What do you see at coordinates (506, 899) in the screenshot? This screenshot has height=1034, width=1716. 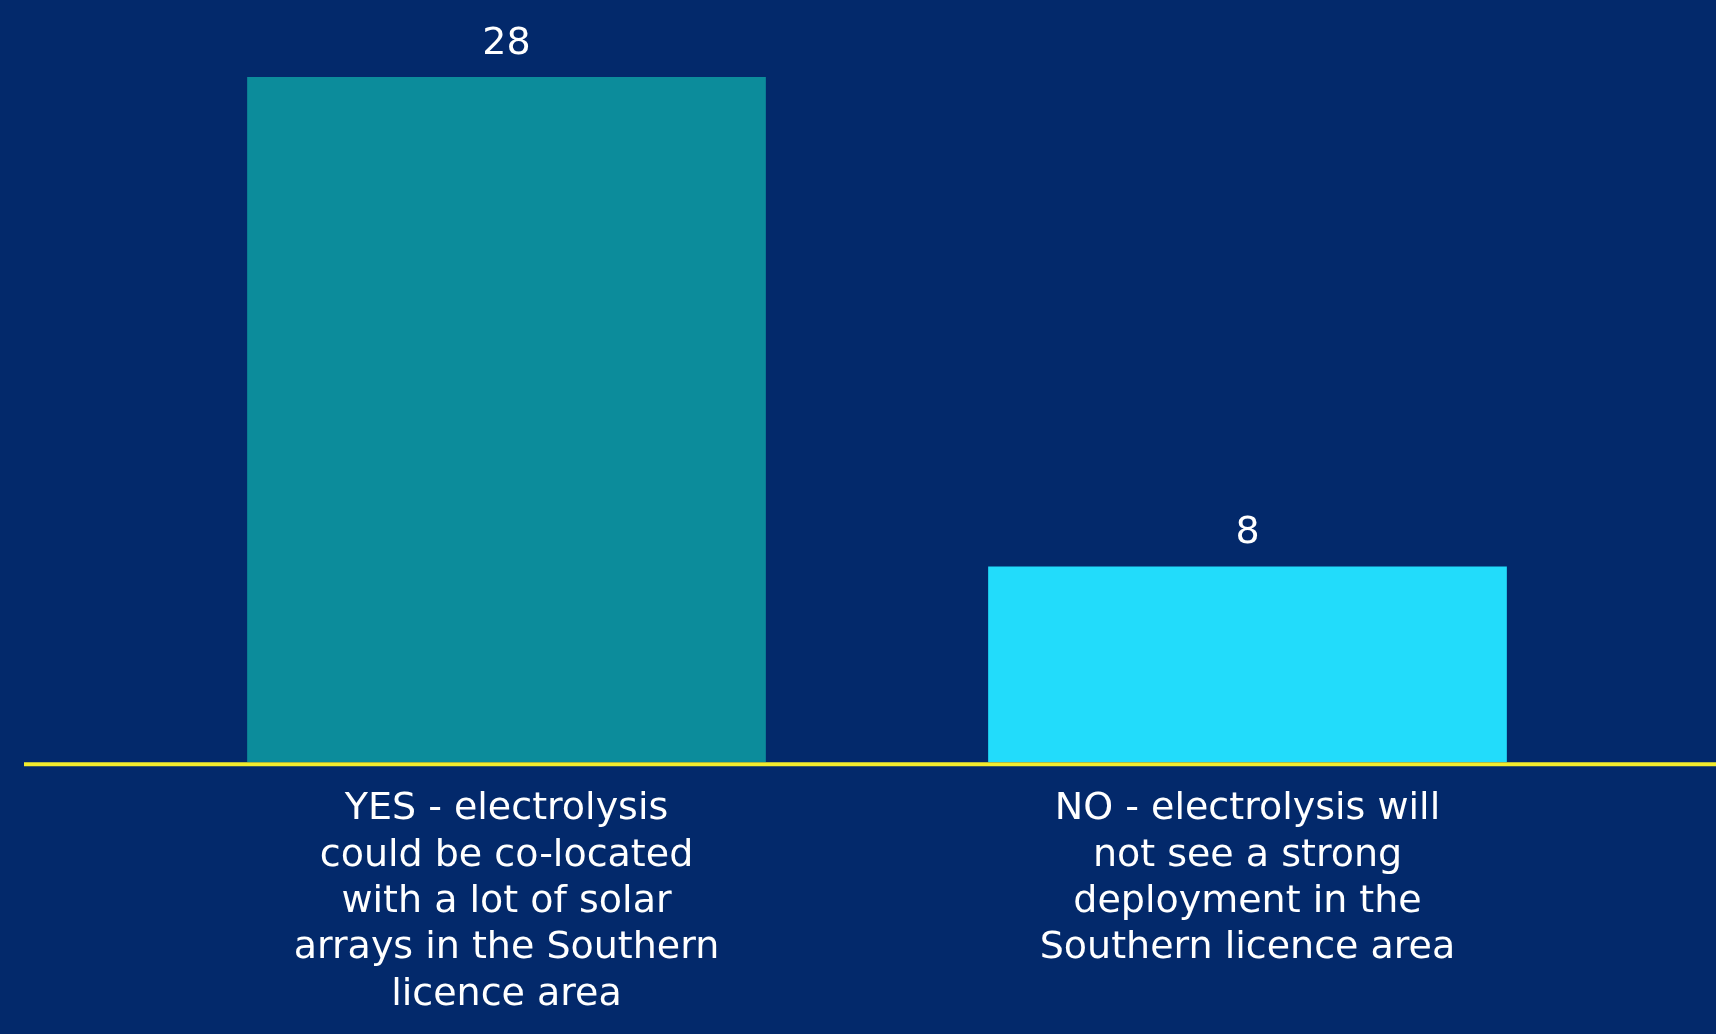 I see `x-tick-label: YES - electrolysis could be co-located with a lot of solar arrays in the Southern licence area` at bounding box center [506, 899].